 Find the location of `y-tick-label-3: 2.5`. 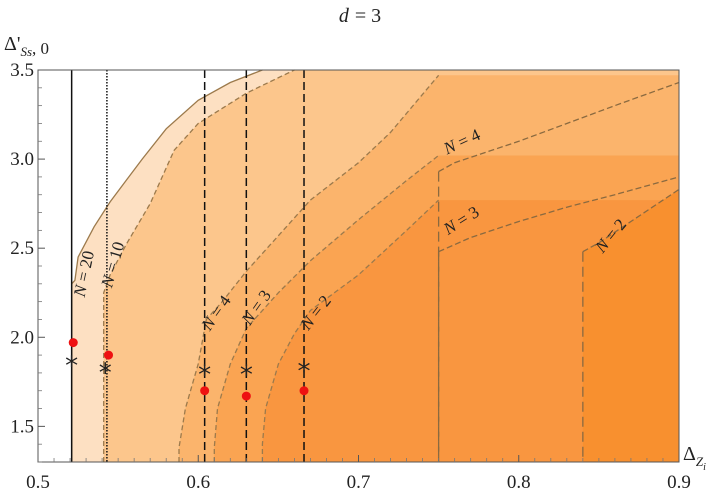

y-tick-label-3: 2.5 is located at coordinates (22, 248).